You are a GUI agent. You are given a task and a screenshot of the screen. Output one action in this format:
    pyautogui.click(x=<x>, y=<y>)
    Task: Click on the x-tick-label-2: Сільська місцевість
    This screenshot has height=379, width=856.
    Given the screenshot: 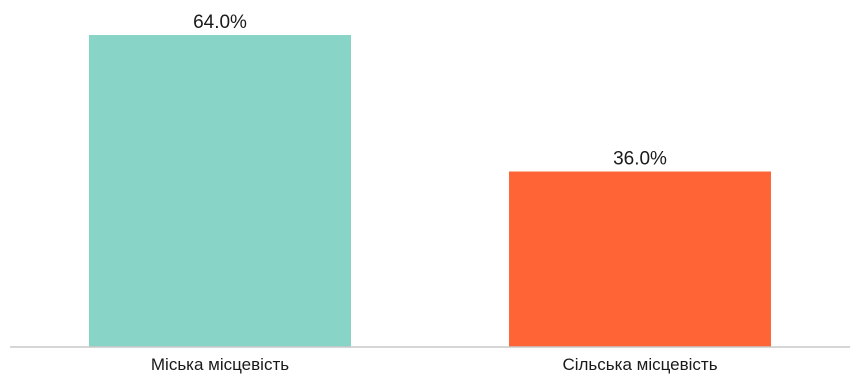 What is the action you would take?
    pyautogui.click(x=639, y=364)
    